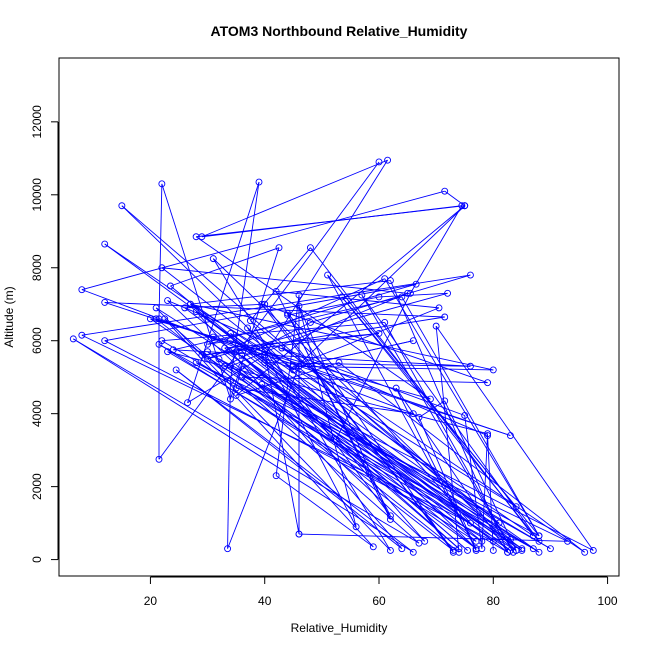  Describe the element at coordinates (494, 601) in the screenshot. I see `x-tick-label: 80` at that location.